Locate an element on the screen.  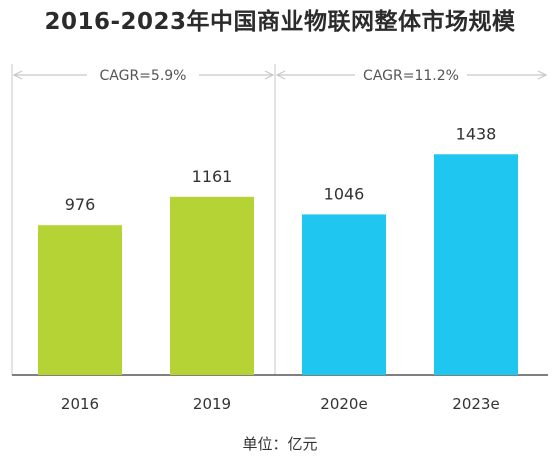
x-tick-label-2016: 2016 is located at coordinates (80, 404).